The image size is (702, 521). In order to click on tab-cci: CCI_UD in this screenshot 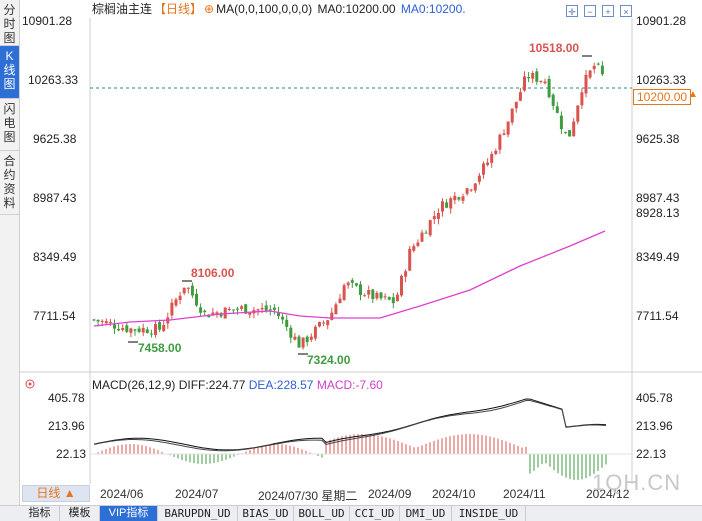, I will do `click(375, 513)`.